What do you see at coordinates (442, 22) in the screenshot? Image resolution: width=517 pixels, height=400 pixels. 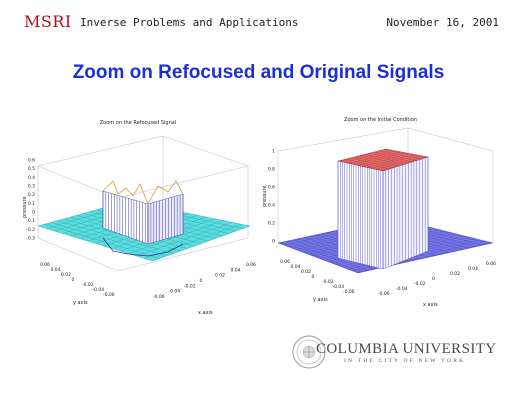 I see `event-date: November 16, 2001` at bounding box center [442, 22].